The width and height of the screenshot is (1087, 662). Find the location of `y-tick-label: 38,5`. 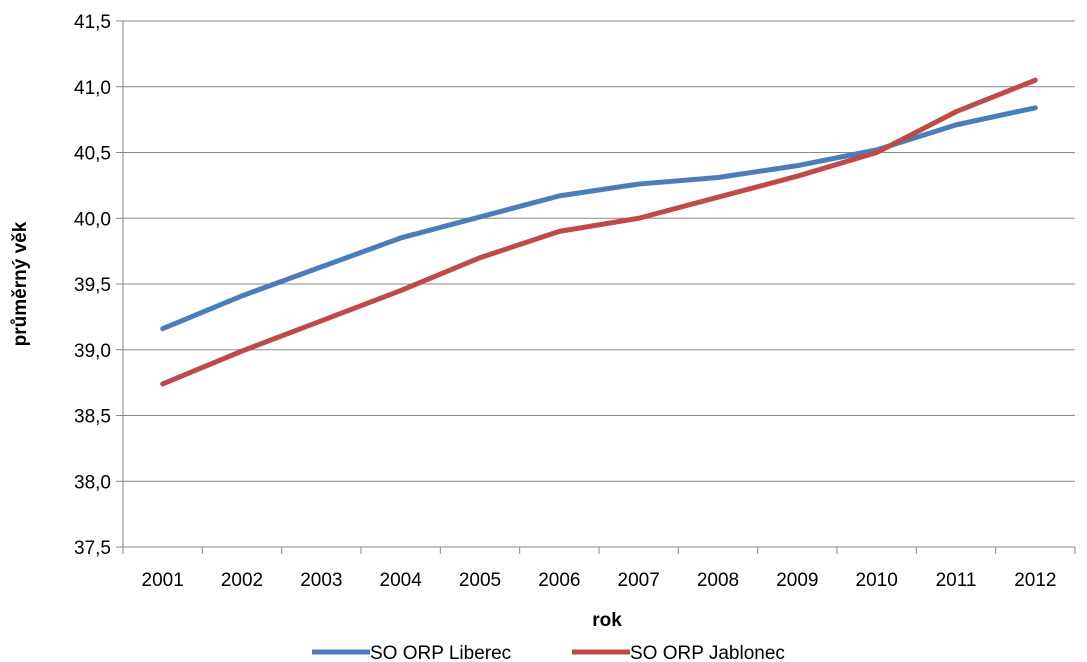

y-tick-label: 38,5 is located at coordinates (92, 417).